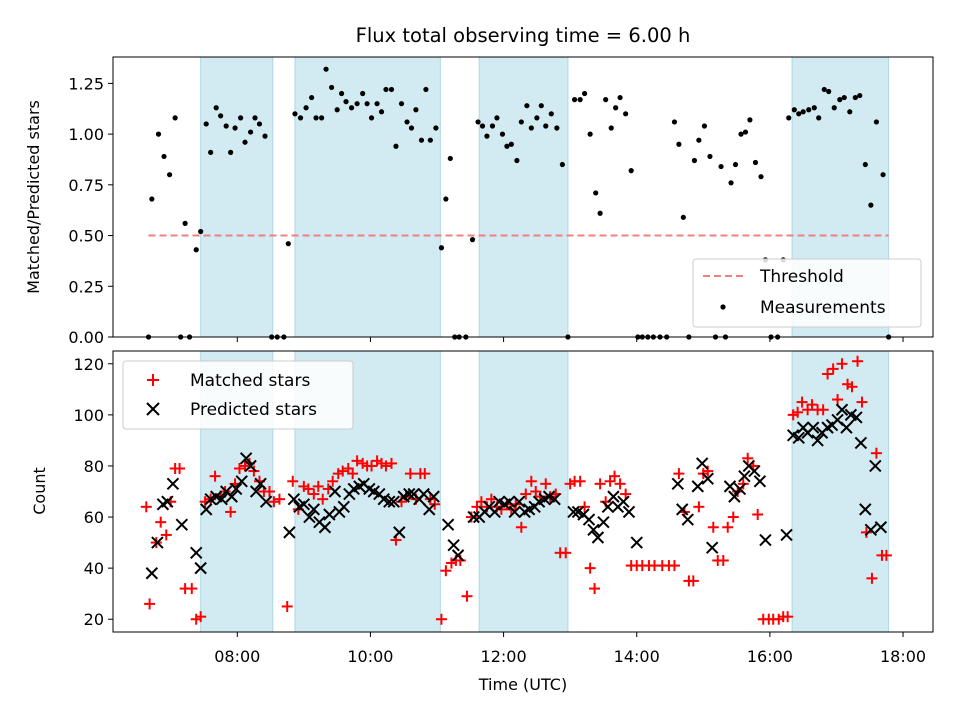 Image resolution: width=960 pixels, height=720 pixels. I want to click on x-tick-label: 18:00, so click(903, 656).